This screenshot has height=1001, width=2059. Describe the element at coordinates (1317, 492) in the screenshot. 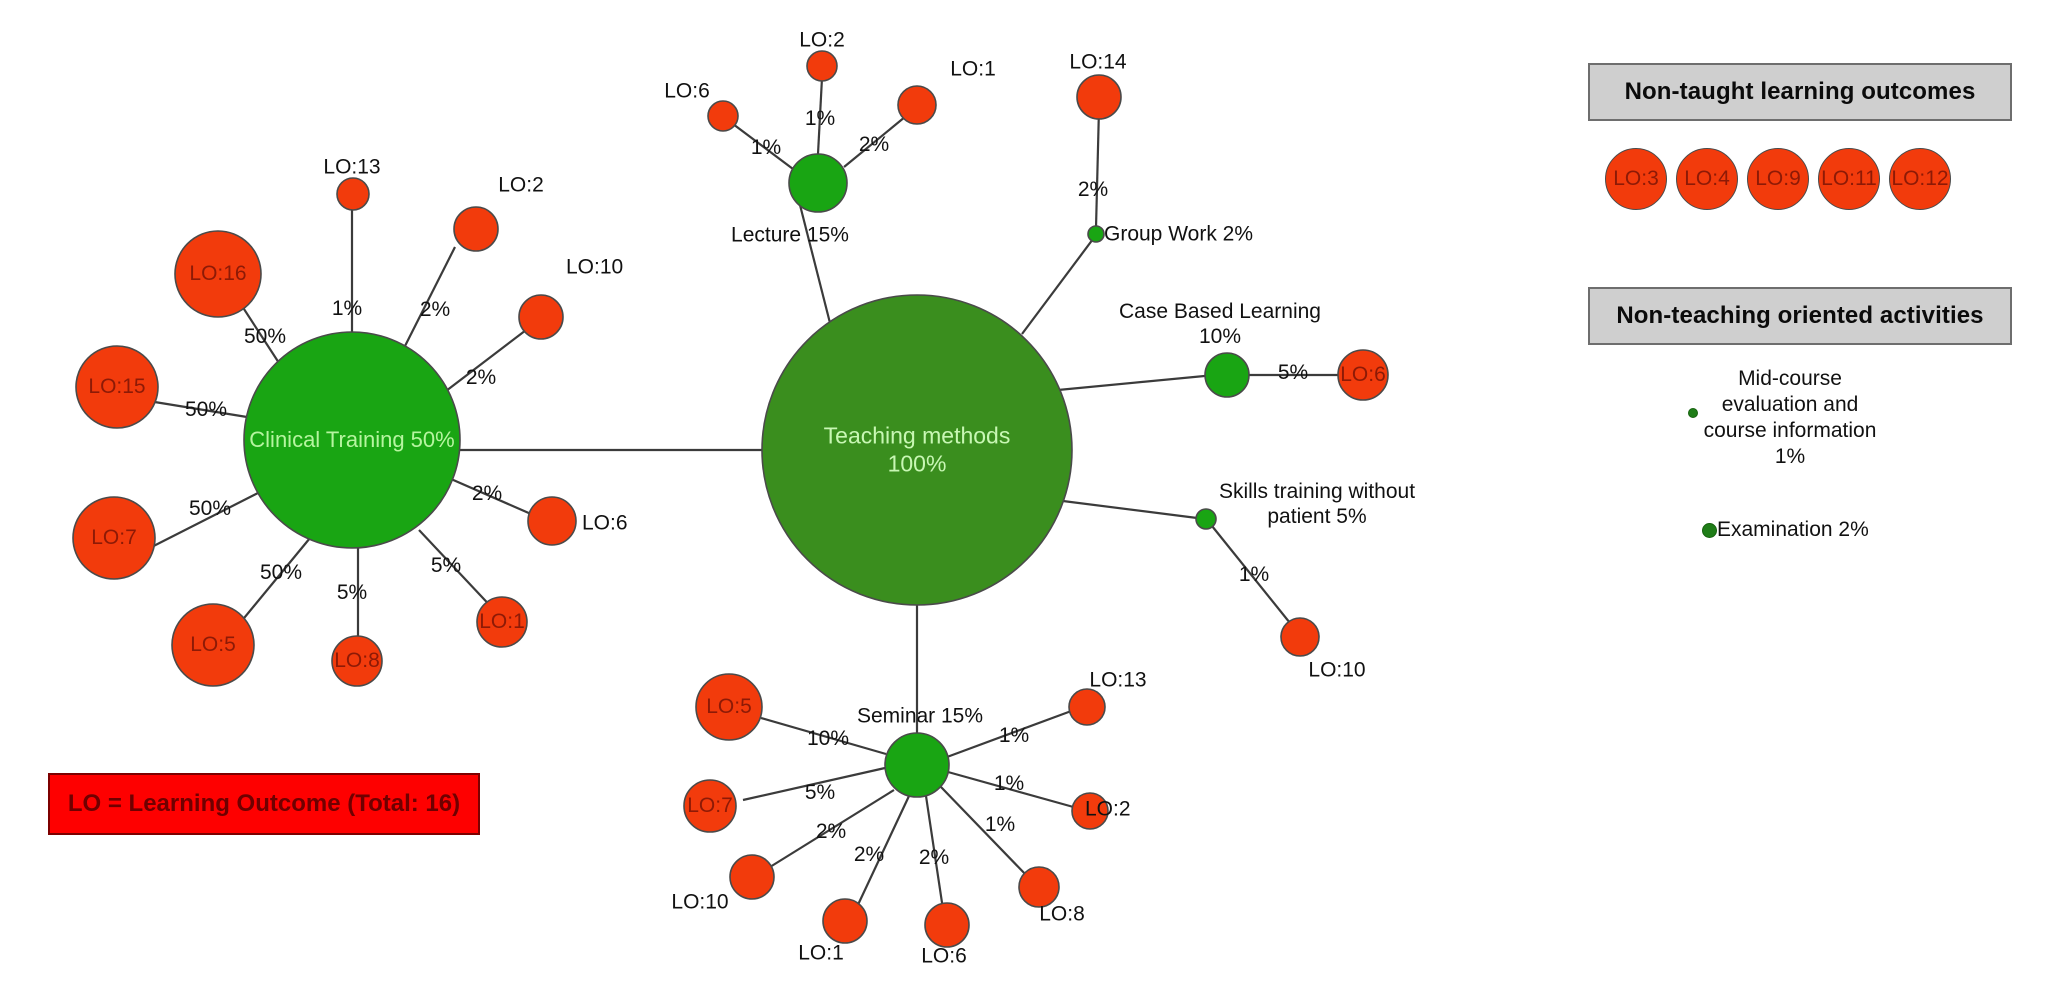

I see `skills-line1: Skills training without` at that location.